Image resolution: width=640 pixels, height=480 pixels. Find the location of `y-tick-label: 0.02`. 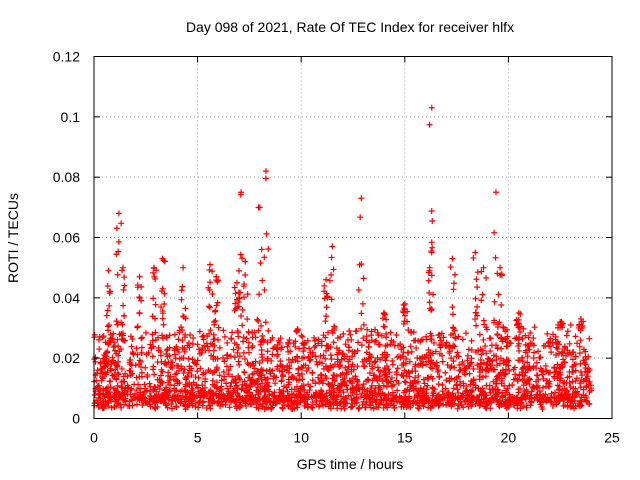

y-tick-label: 0.02 is located at coordinates (66, 358).